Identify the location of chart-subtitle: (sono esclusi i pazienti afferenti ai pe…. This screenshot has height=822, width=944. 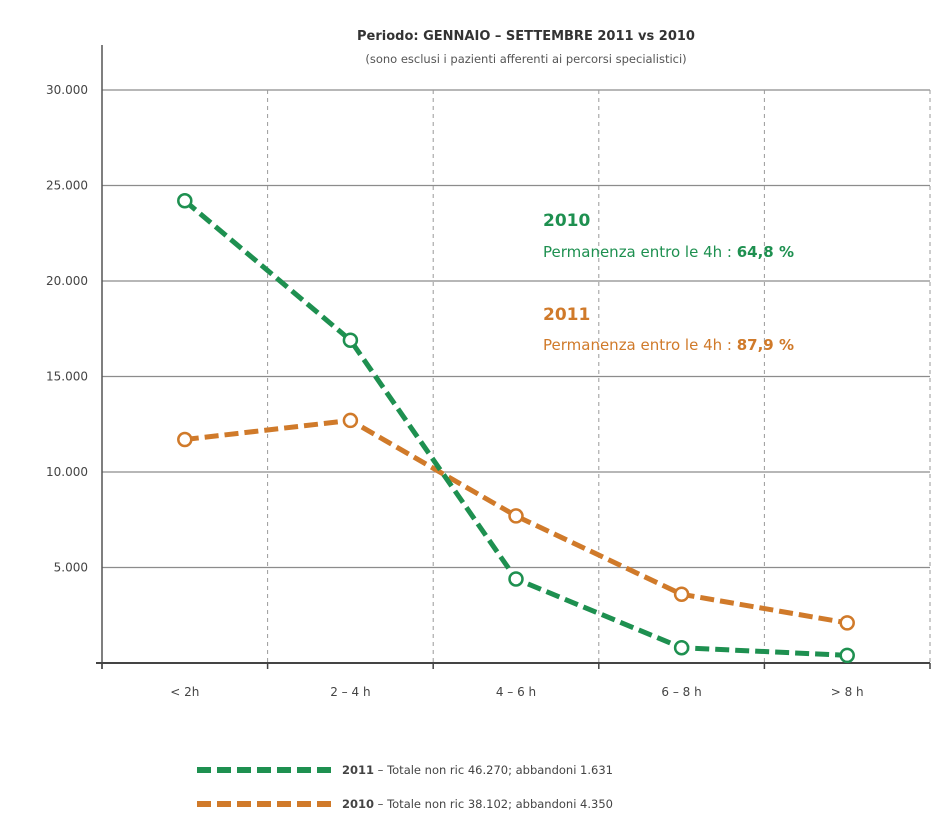
(525, 59).